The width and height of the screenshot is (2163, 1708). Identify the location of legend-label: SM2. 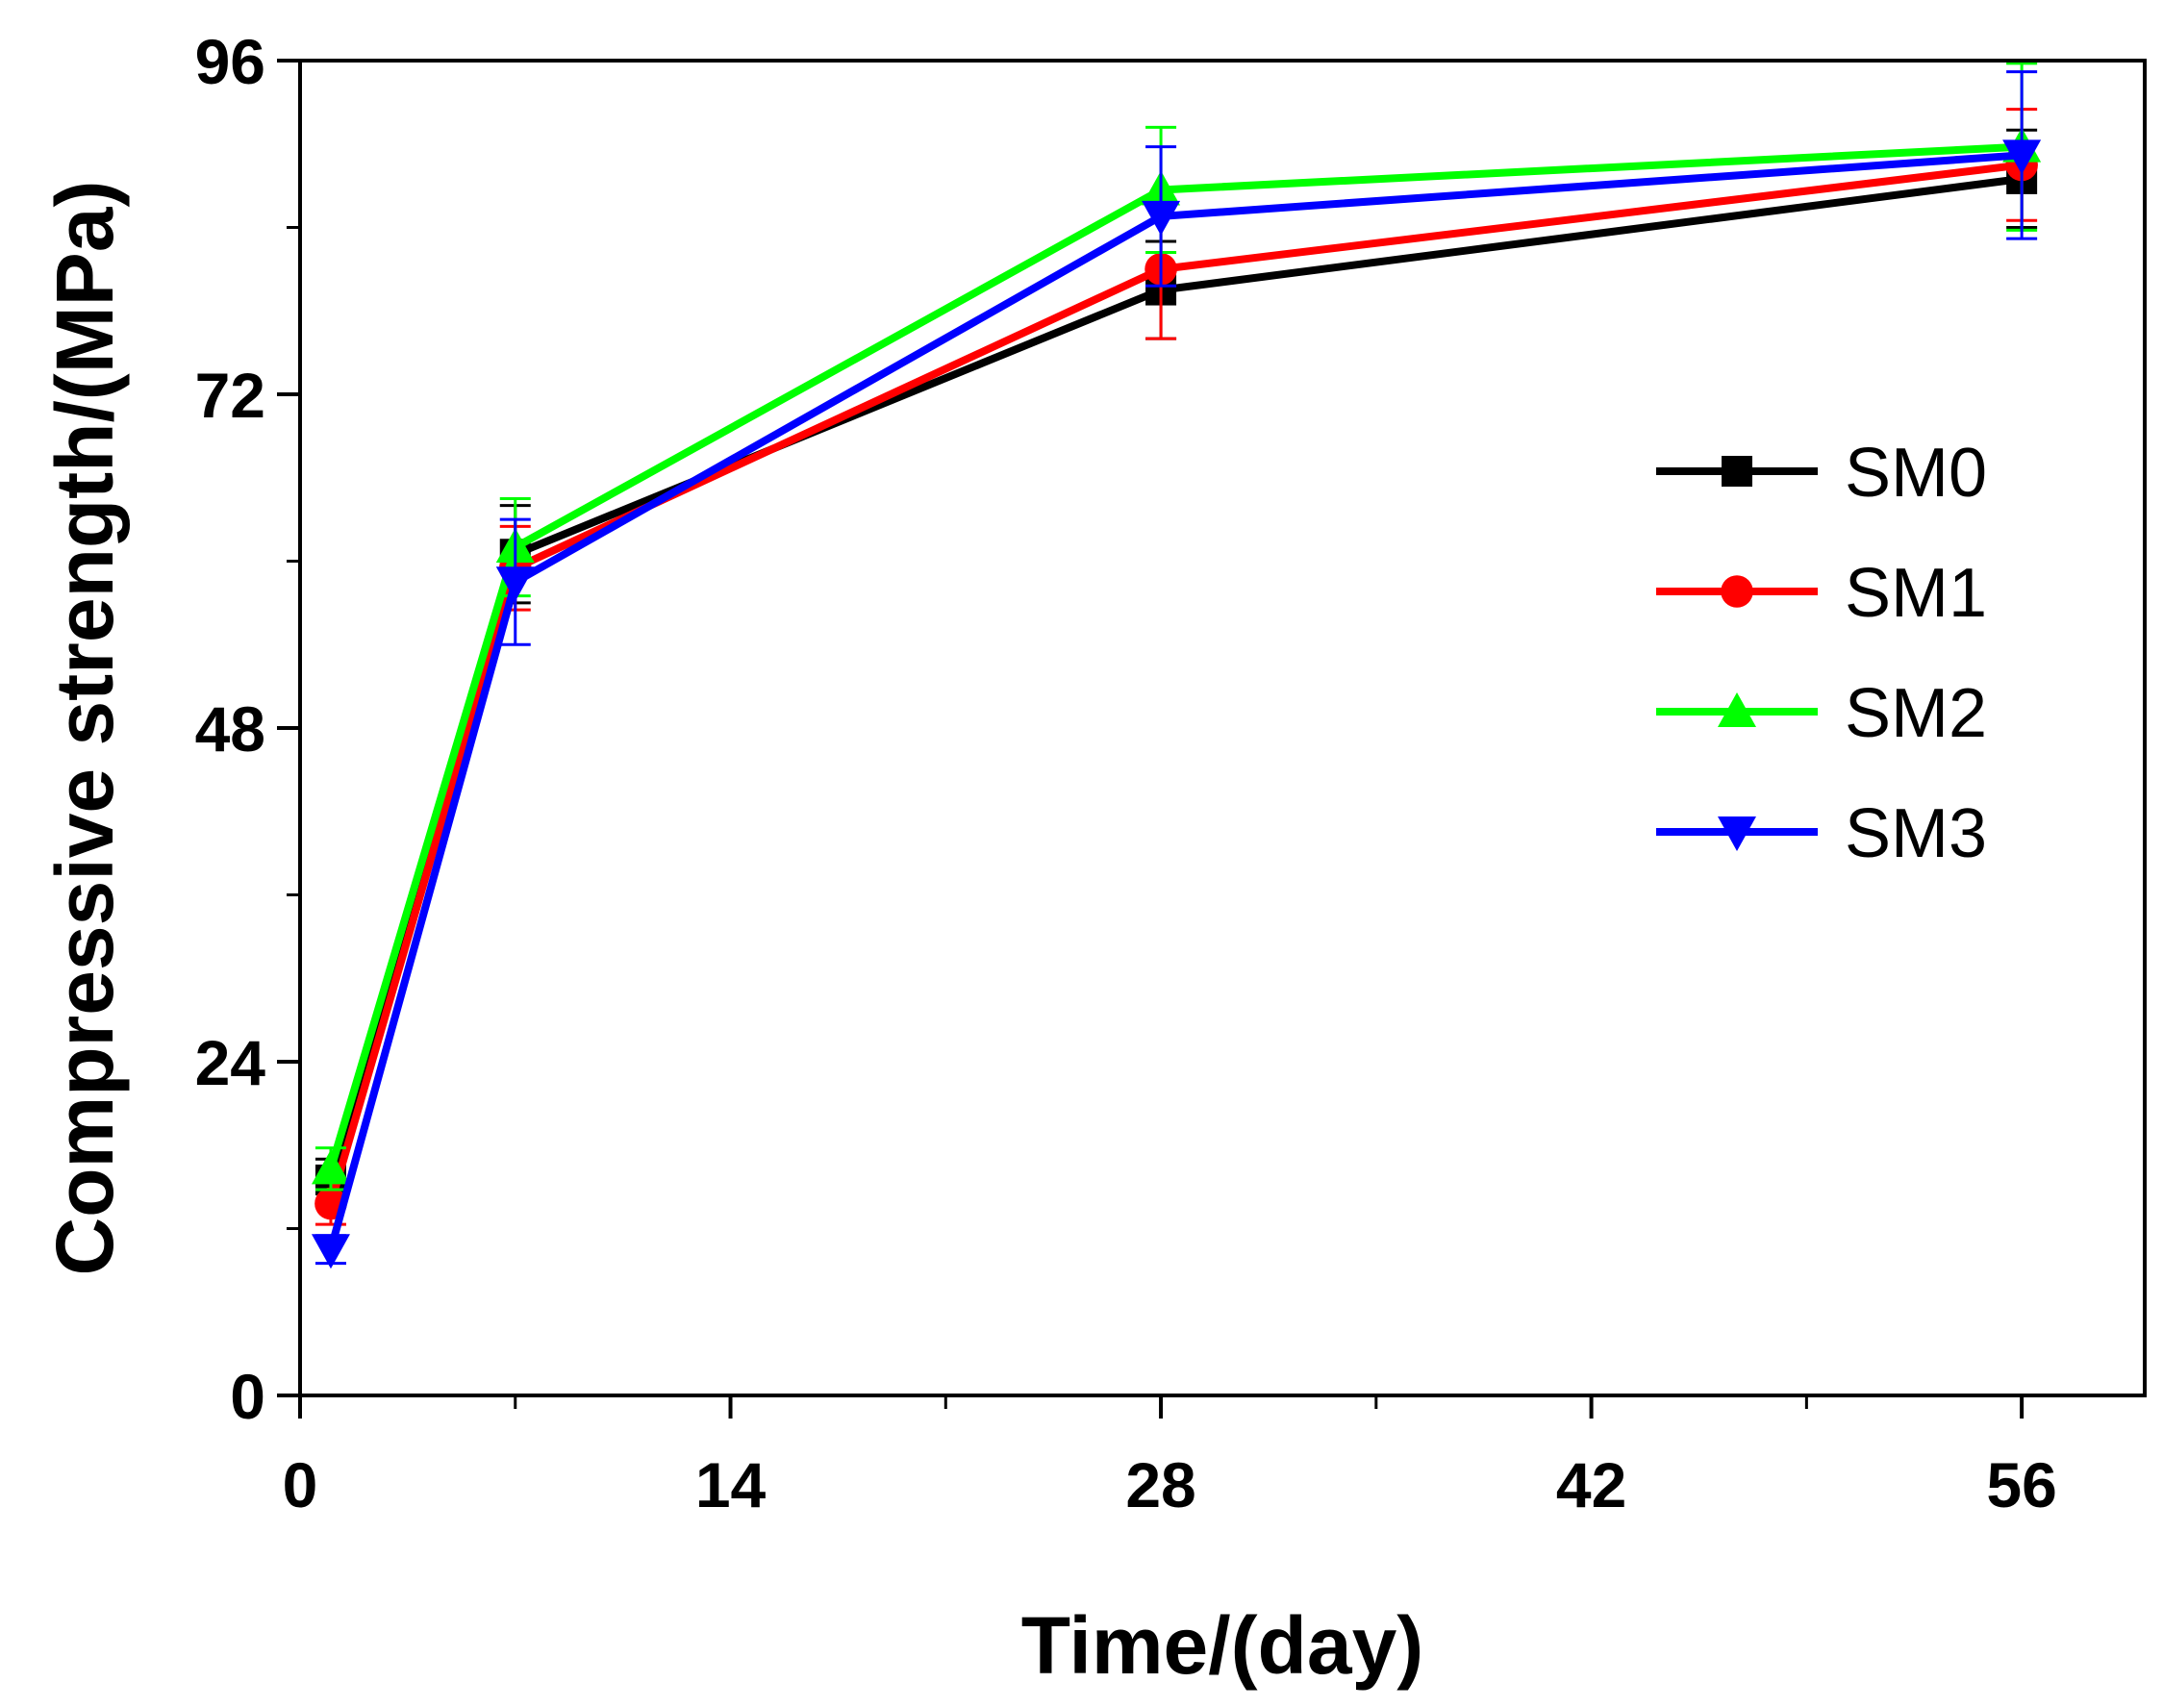
(1916, 713).